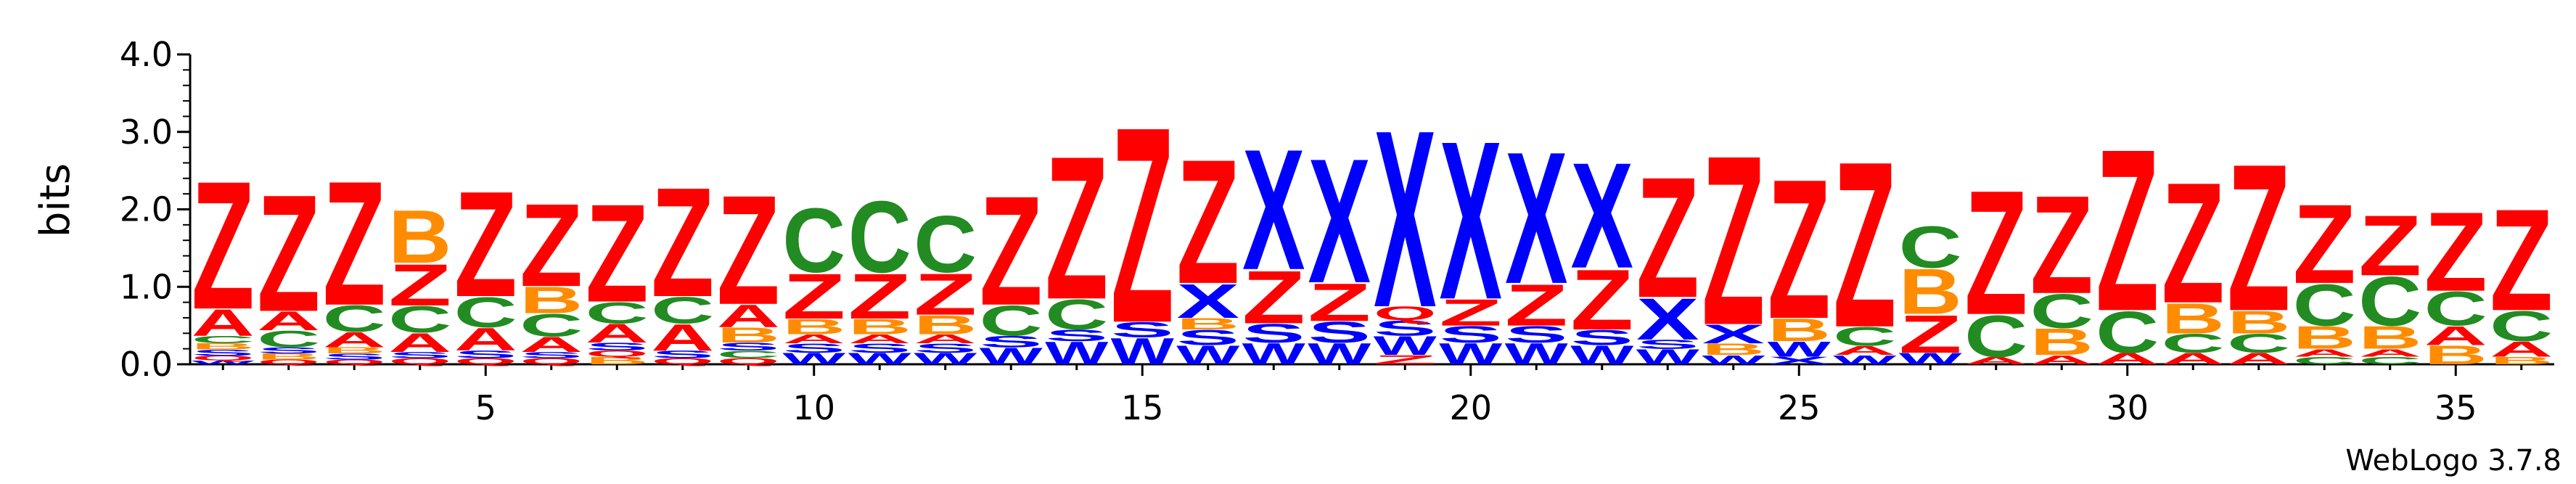 Image resolution: width=2576 pixels, height=484 pixels. What do you see at coordinates (55, 200) in the screenshot?
I see `y-axis-title: bits` at bounding box center [55, 200].